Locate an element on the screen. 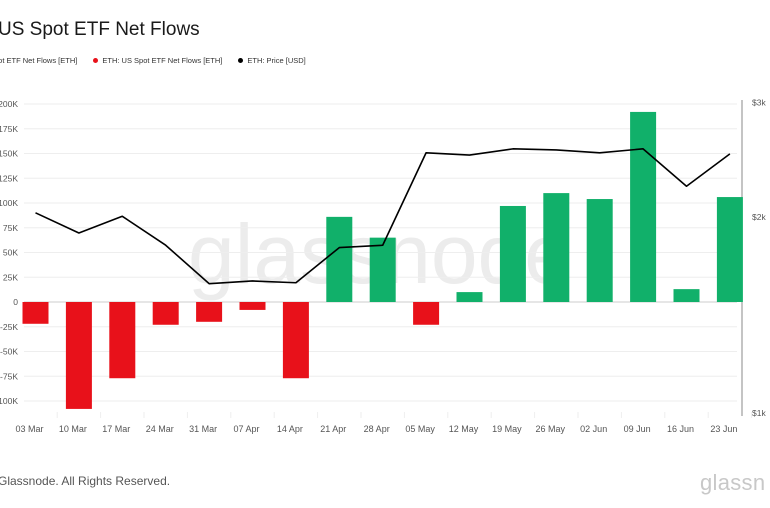  x-axis-label: 14 Apr is located at coordinates (290, 429).